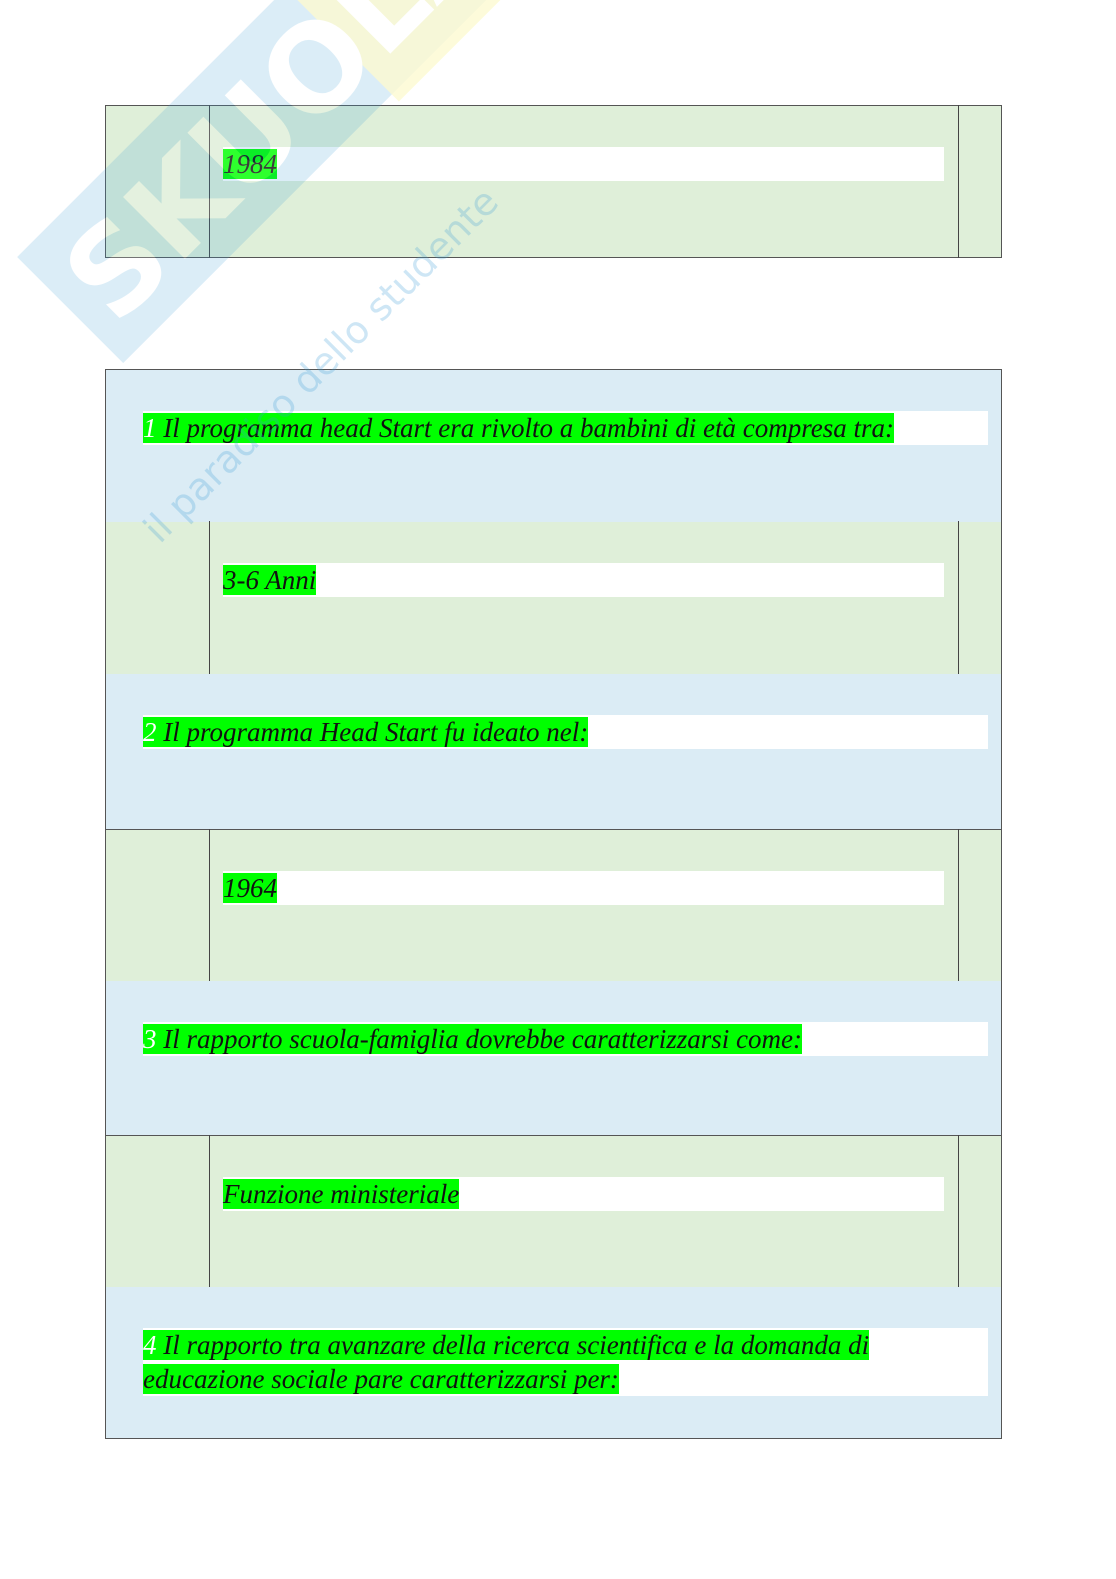  What do you see at coordinates (150, 428) in the screenshot?
I see `question-number: 1` at bounding box center [150, 428].